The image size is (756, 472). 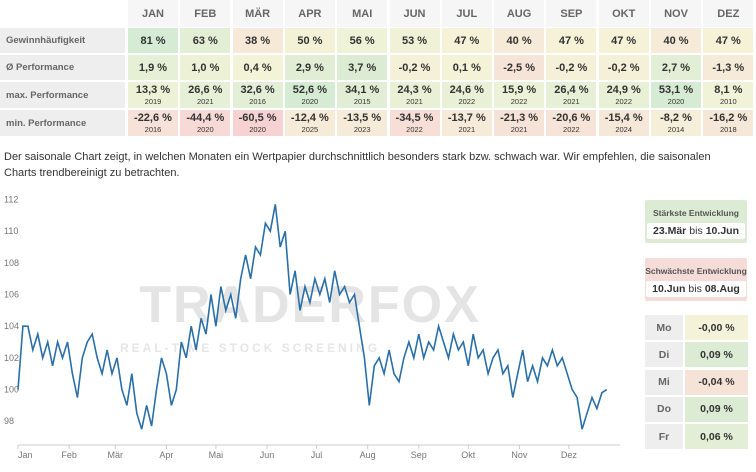 I want to click on cell-year: 2018, so click(x=728, y=129).